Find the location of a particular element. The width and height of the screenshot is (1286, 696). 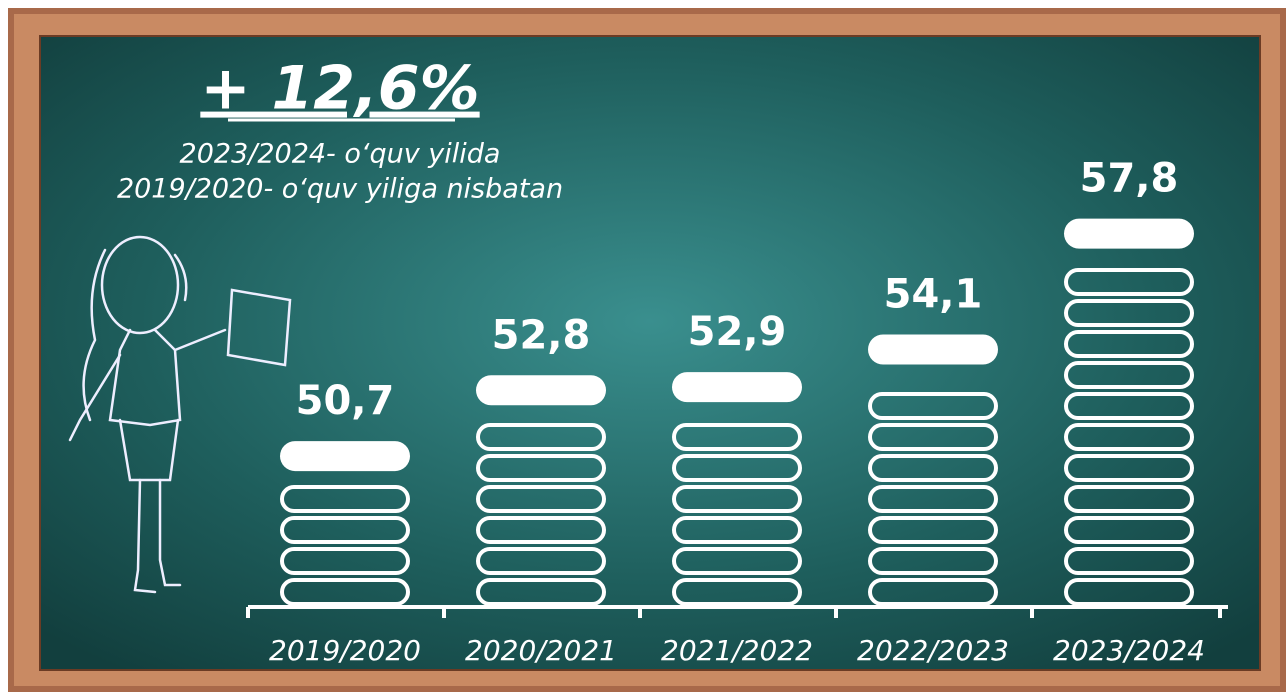

headline: + 12,6% is located at coordinates (339, 89).